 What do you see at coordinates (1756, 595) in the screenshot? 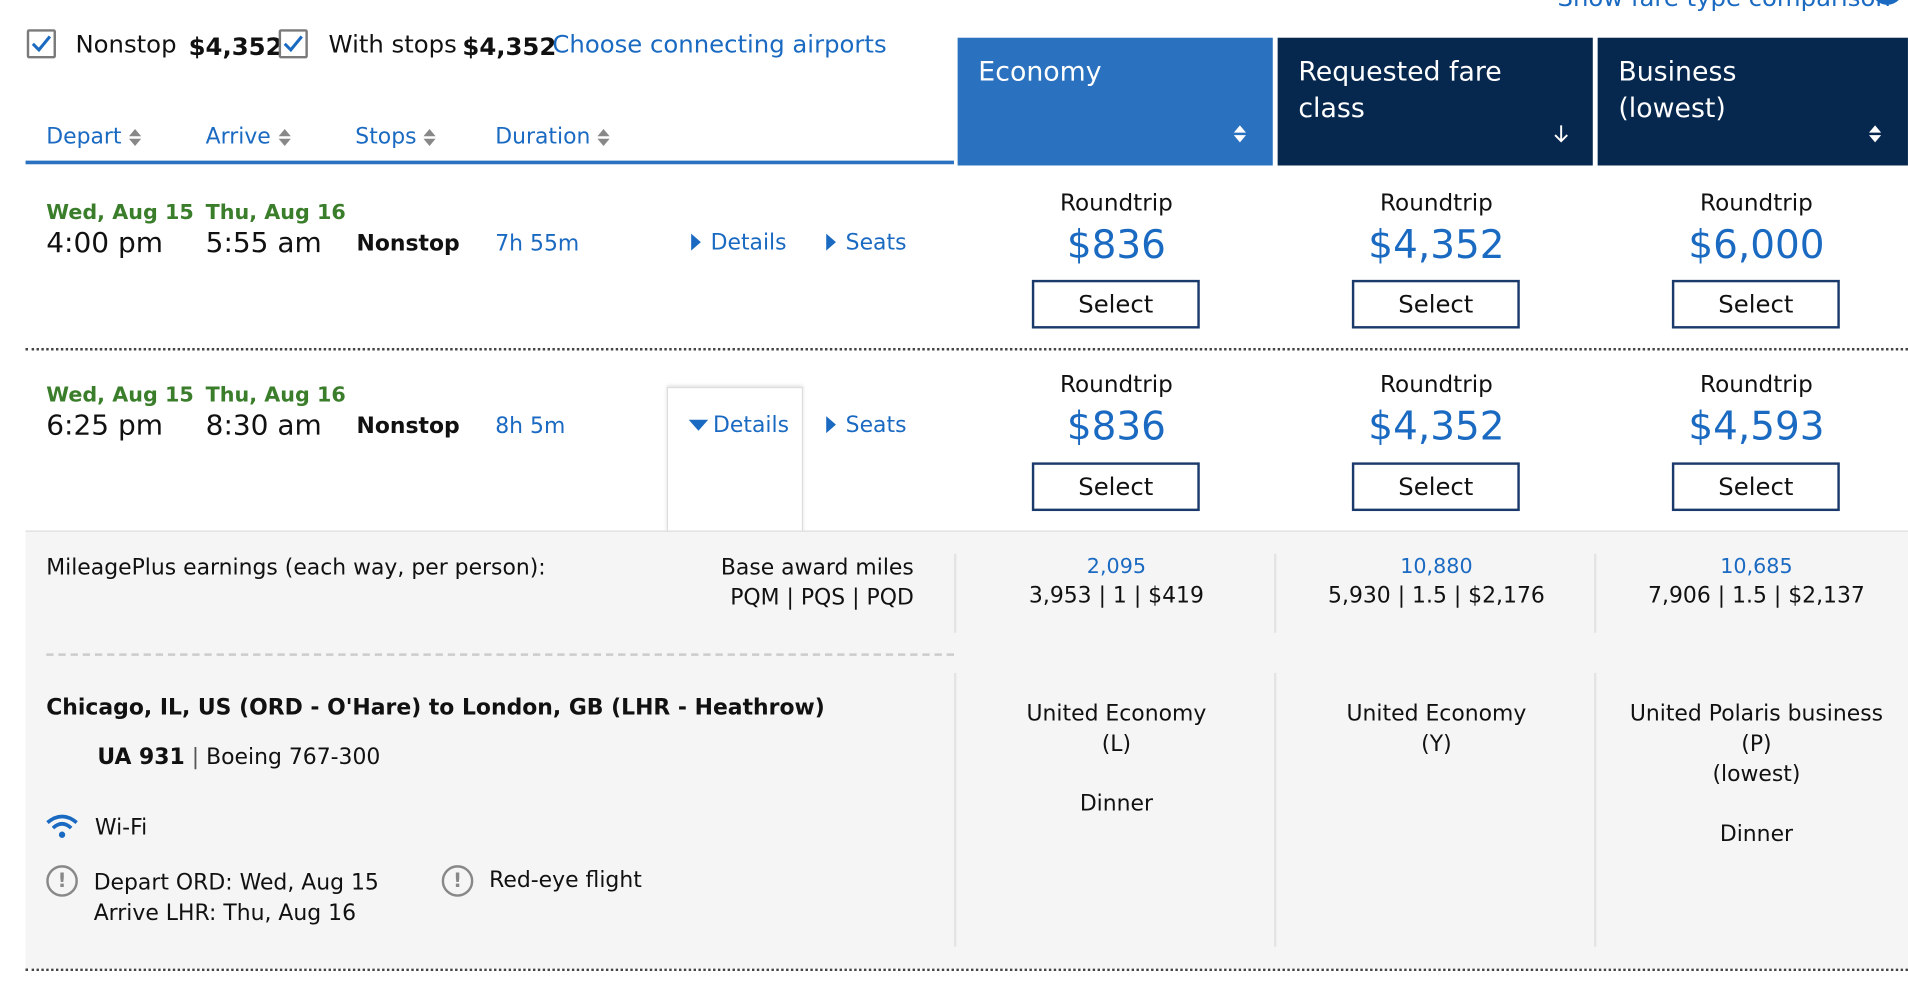
I see `pq-values: 7,906 | 1.5 | $2,137` at bounding box center [1756, 595].